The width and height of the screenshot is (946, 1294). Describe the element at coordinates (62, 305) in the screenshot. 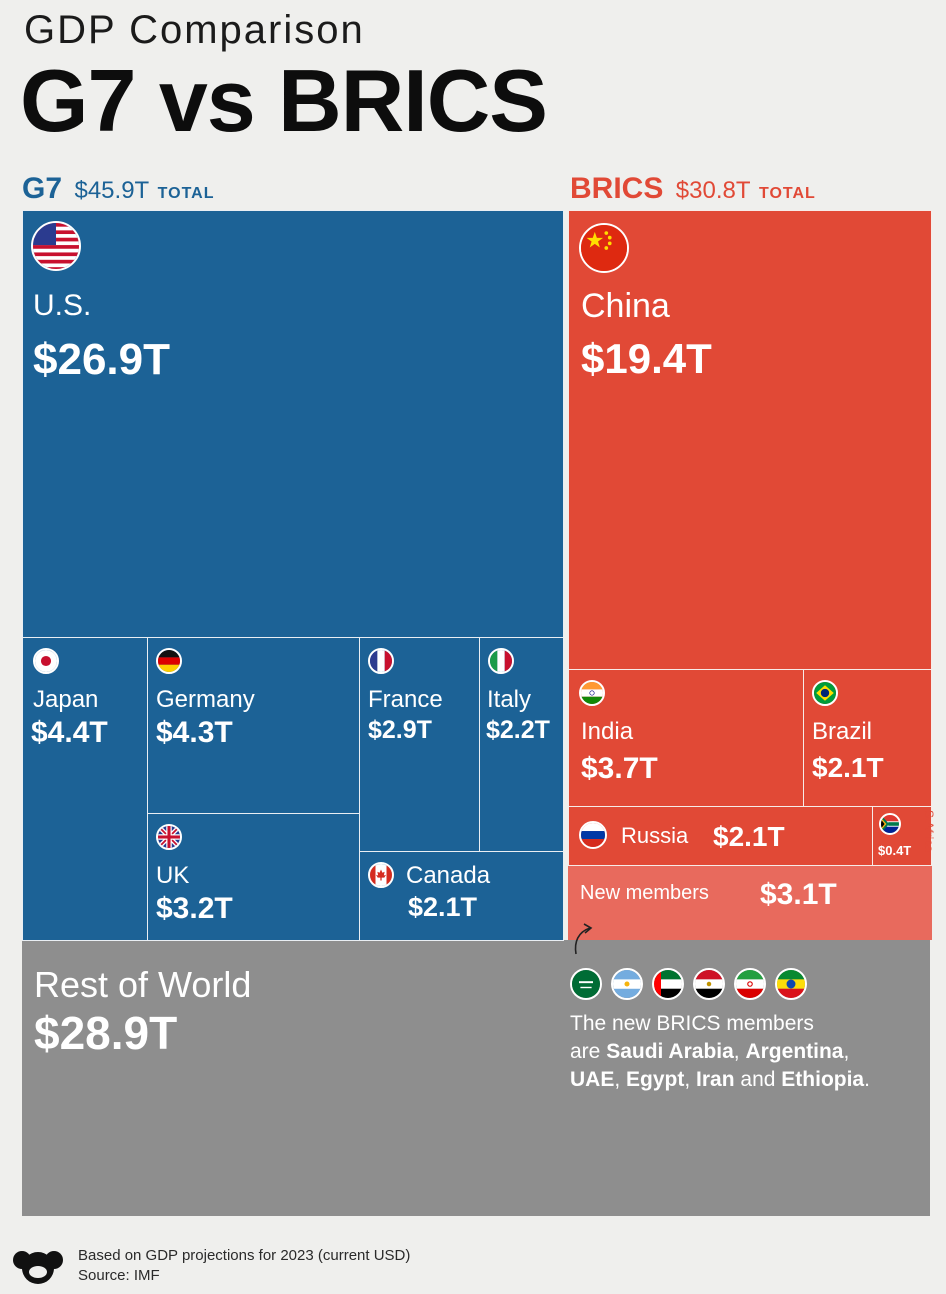

I see `tile-label-u-s: U.S.` at that location.